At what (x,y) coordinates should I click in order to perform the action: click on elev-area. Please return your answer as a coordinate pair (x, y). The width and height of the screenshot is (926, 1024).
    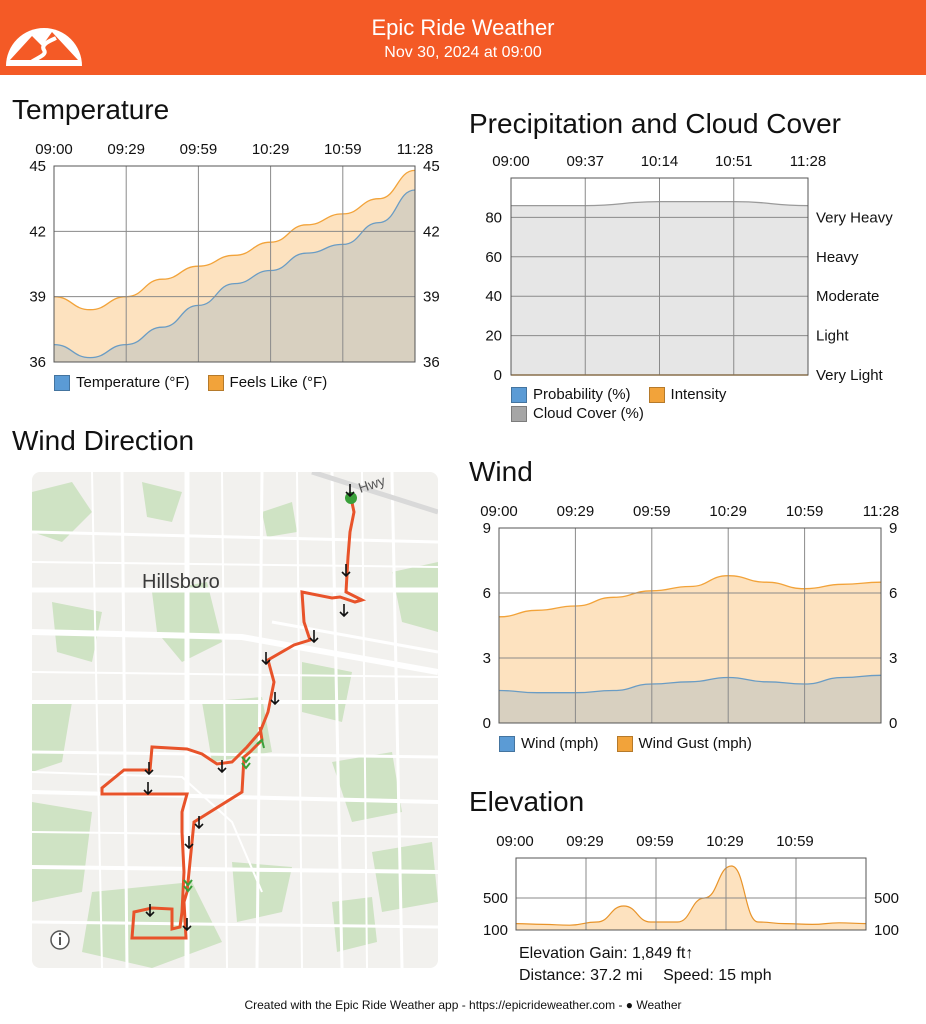
    Looking at the image, I should click on (691, 898).